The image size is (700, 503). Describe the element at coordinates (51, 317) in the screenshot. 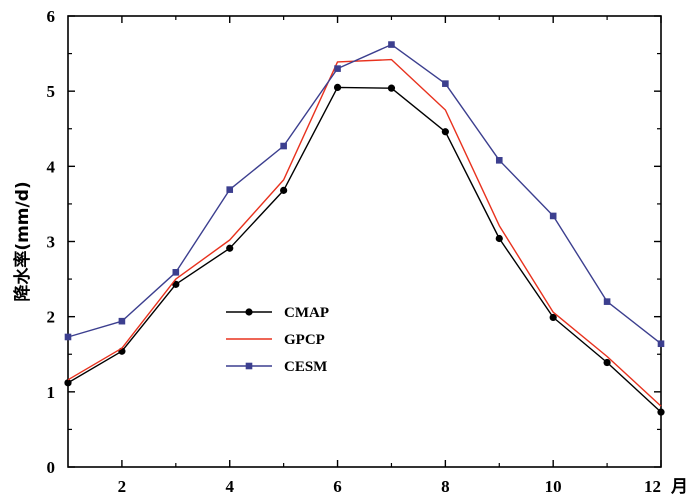

I see `y-tick-label: 2` at that location.